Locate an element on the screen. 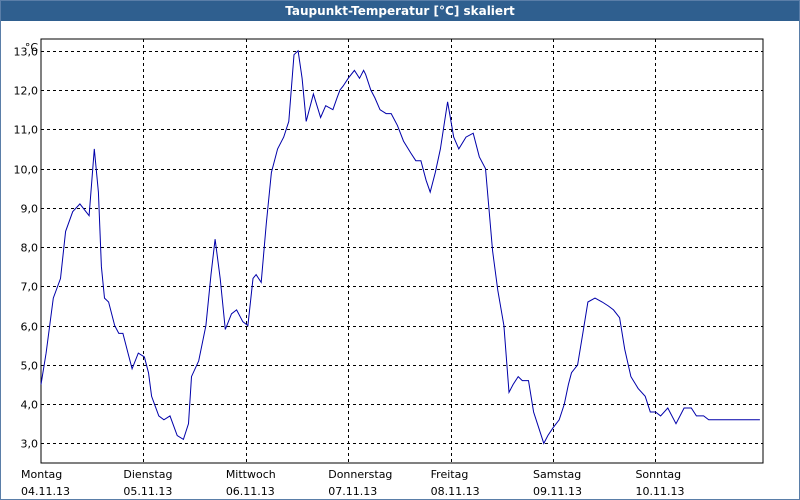 Image resolution: width=800 pixels, height=500 pixels. x-day-label: Mittwoch is located at coordinates (251, 474).